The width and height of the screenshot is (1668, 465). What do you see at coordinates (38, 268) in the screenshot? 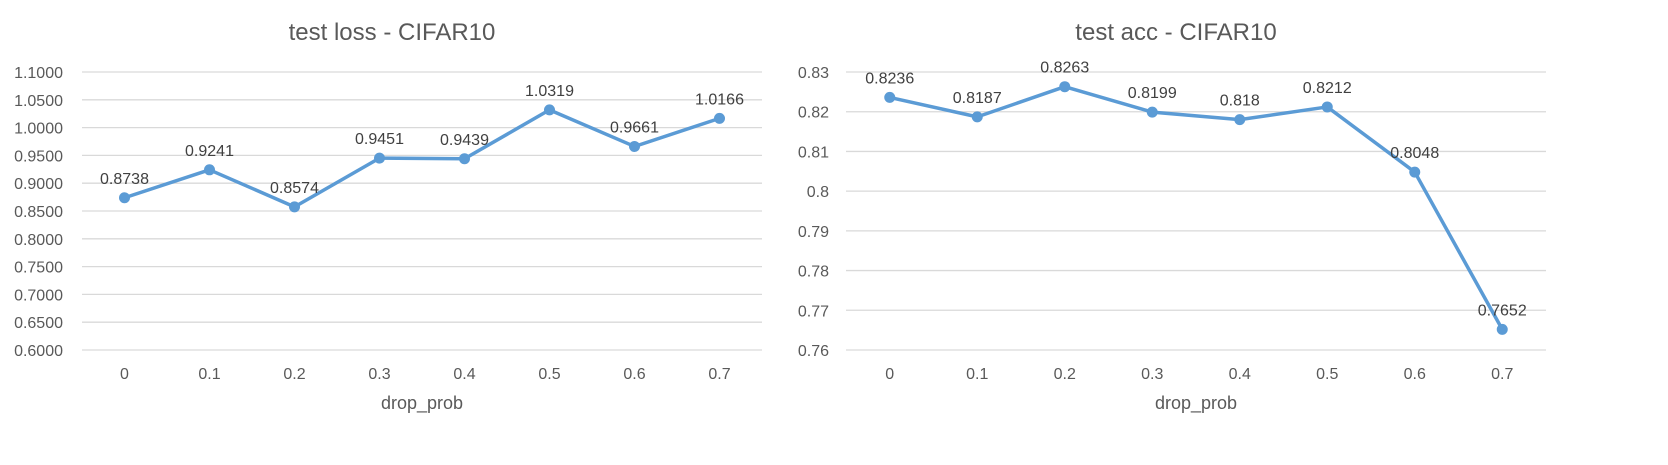
I see `y-tick-label: 0.7500` at bounding box center [38, 268].